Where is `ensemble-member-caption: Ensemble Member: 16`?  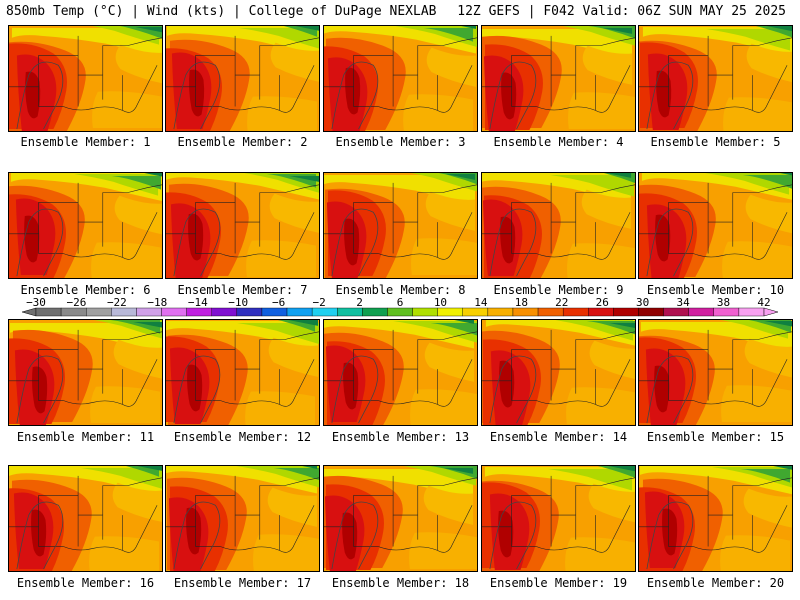
ensemble-member-caption: Ensemble Member: 16 is located at coordinates (85, 583).